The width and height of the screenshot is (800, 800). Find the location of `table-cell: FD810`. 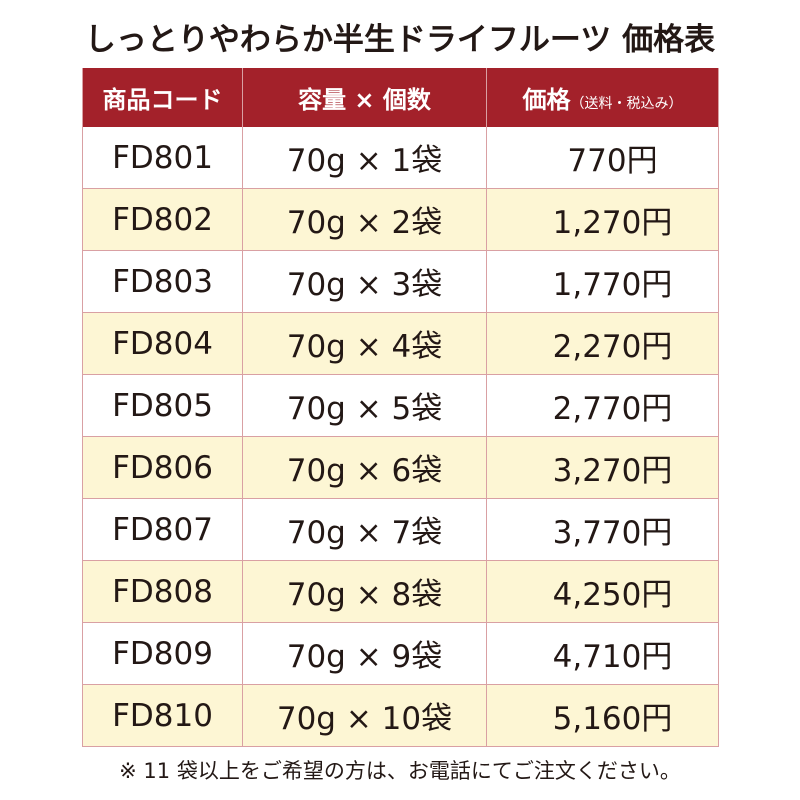

table-cell: FD810 is located at coordinates (162, 715).